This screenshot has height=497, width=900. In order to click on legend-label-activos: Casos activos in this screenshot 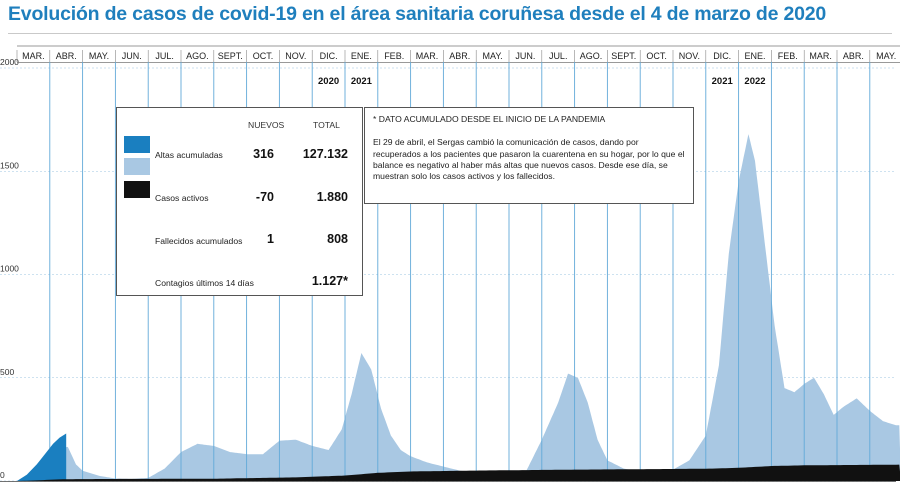, I will do `click(182, 198)`.